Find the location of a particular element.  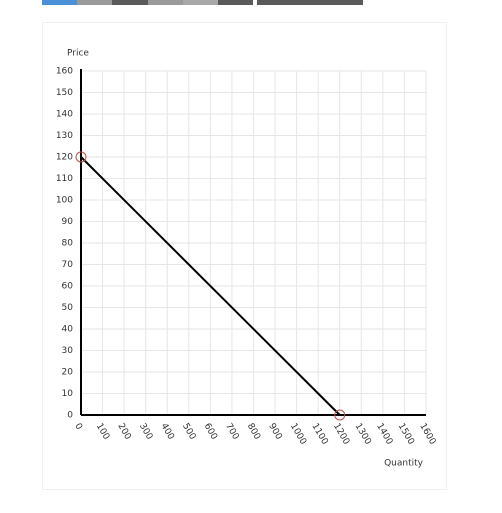

y-tick-label: 10 is located at coordinates (68, 394).